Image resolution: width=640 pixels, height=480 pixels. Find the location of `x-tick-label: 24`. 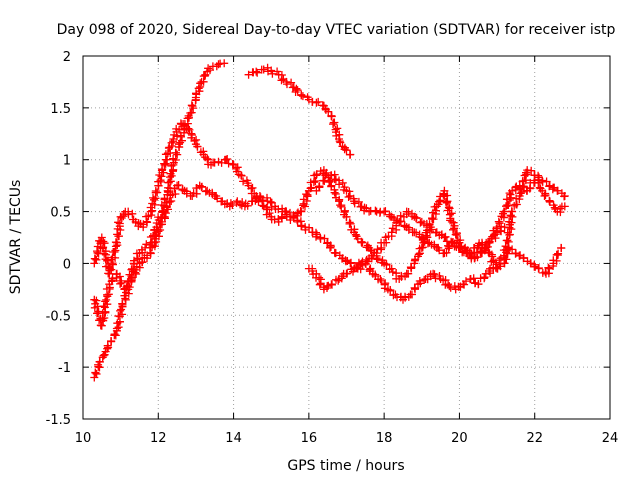

x-tick-label: 24 is located at coordinates (610, 438).